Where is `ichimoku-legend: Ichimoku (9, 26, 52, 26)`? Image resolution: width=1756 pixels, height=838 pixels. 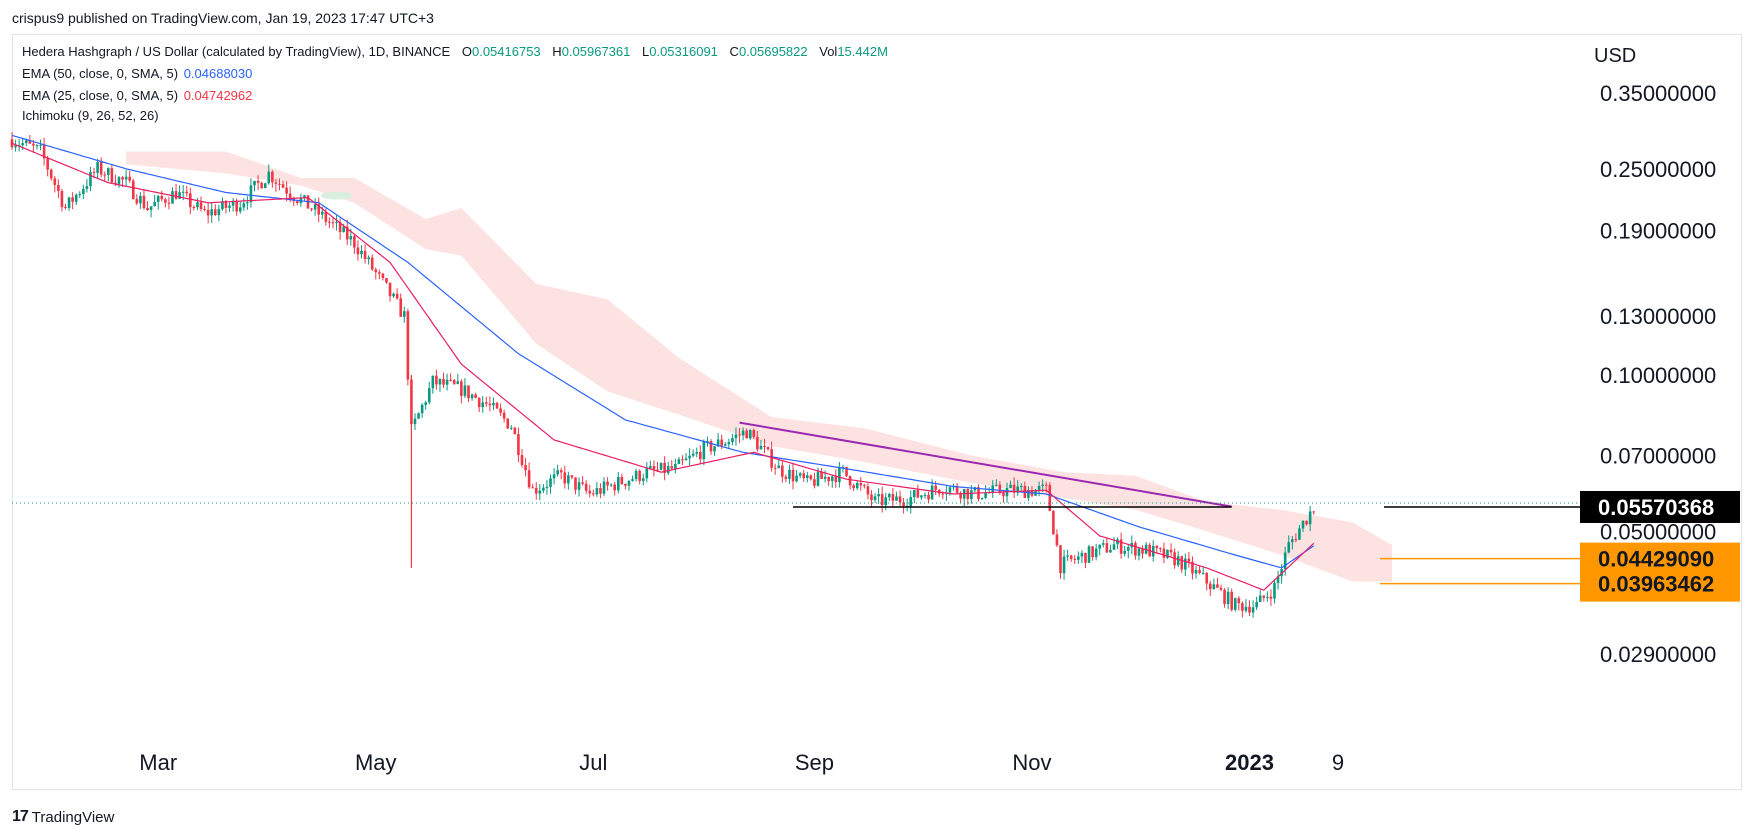 ichimoku-legend: Ichimoku (9, 26, 52, 26) is located at coordinates (90, 115).